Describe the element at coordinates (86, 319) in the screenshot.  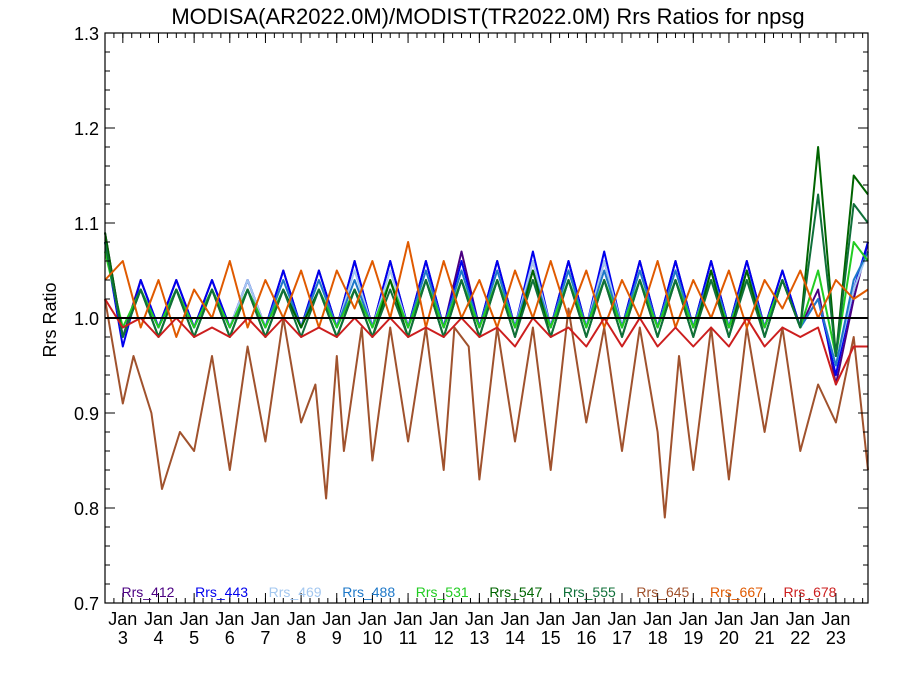
I see `y-tick-label: 1.0` at that location.